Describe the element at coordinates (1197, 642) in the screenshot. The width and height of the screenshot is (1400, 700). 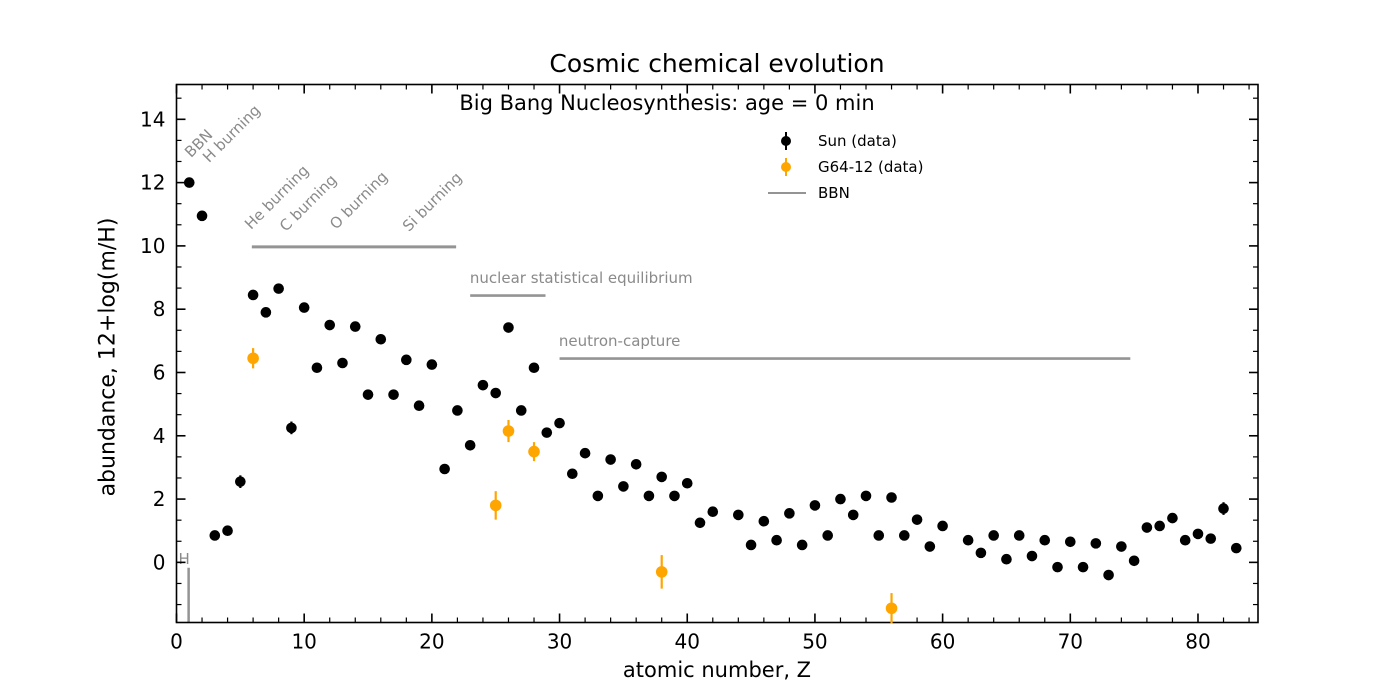
I see `x-tick-label: 80` at that location.